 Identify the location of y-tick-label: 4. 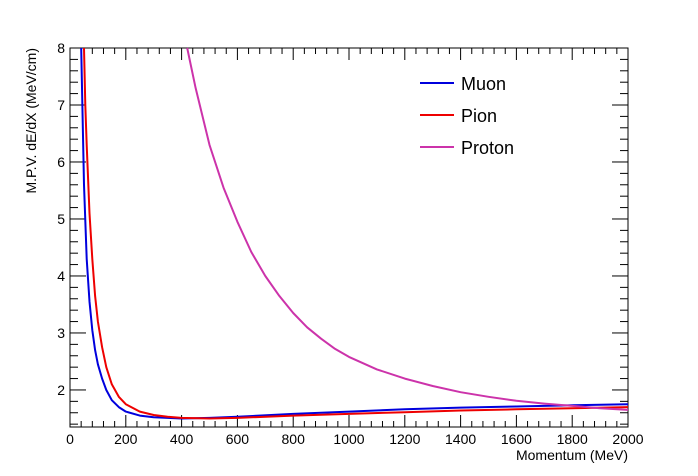
(61, 276).